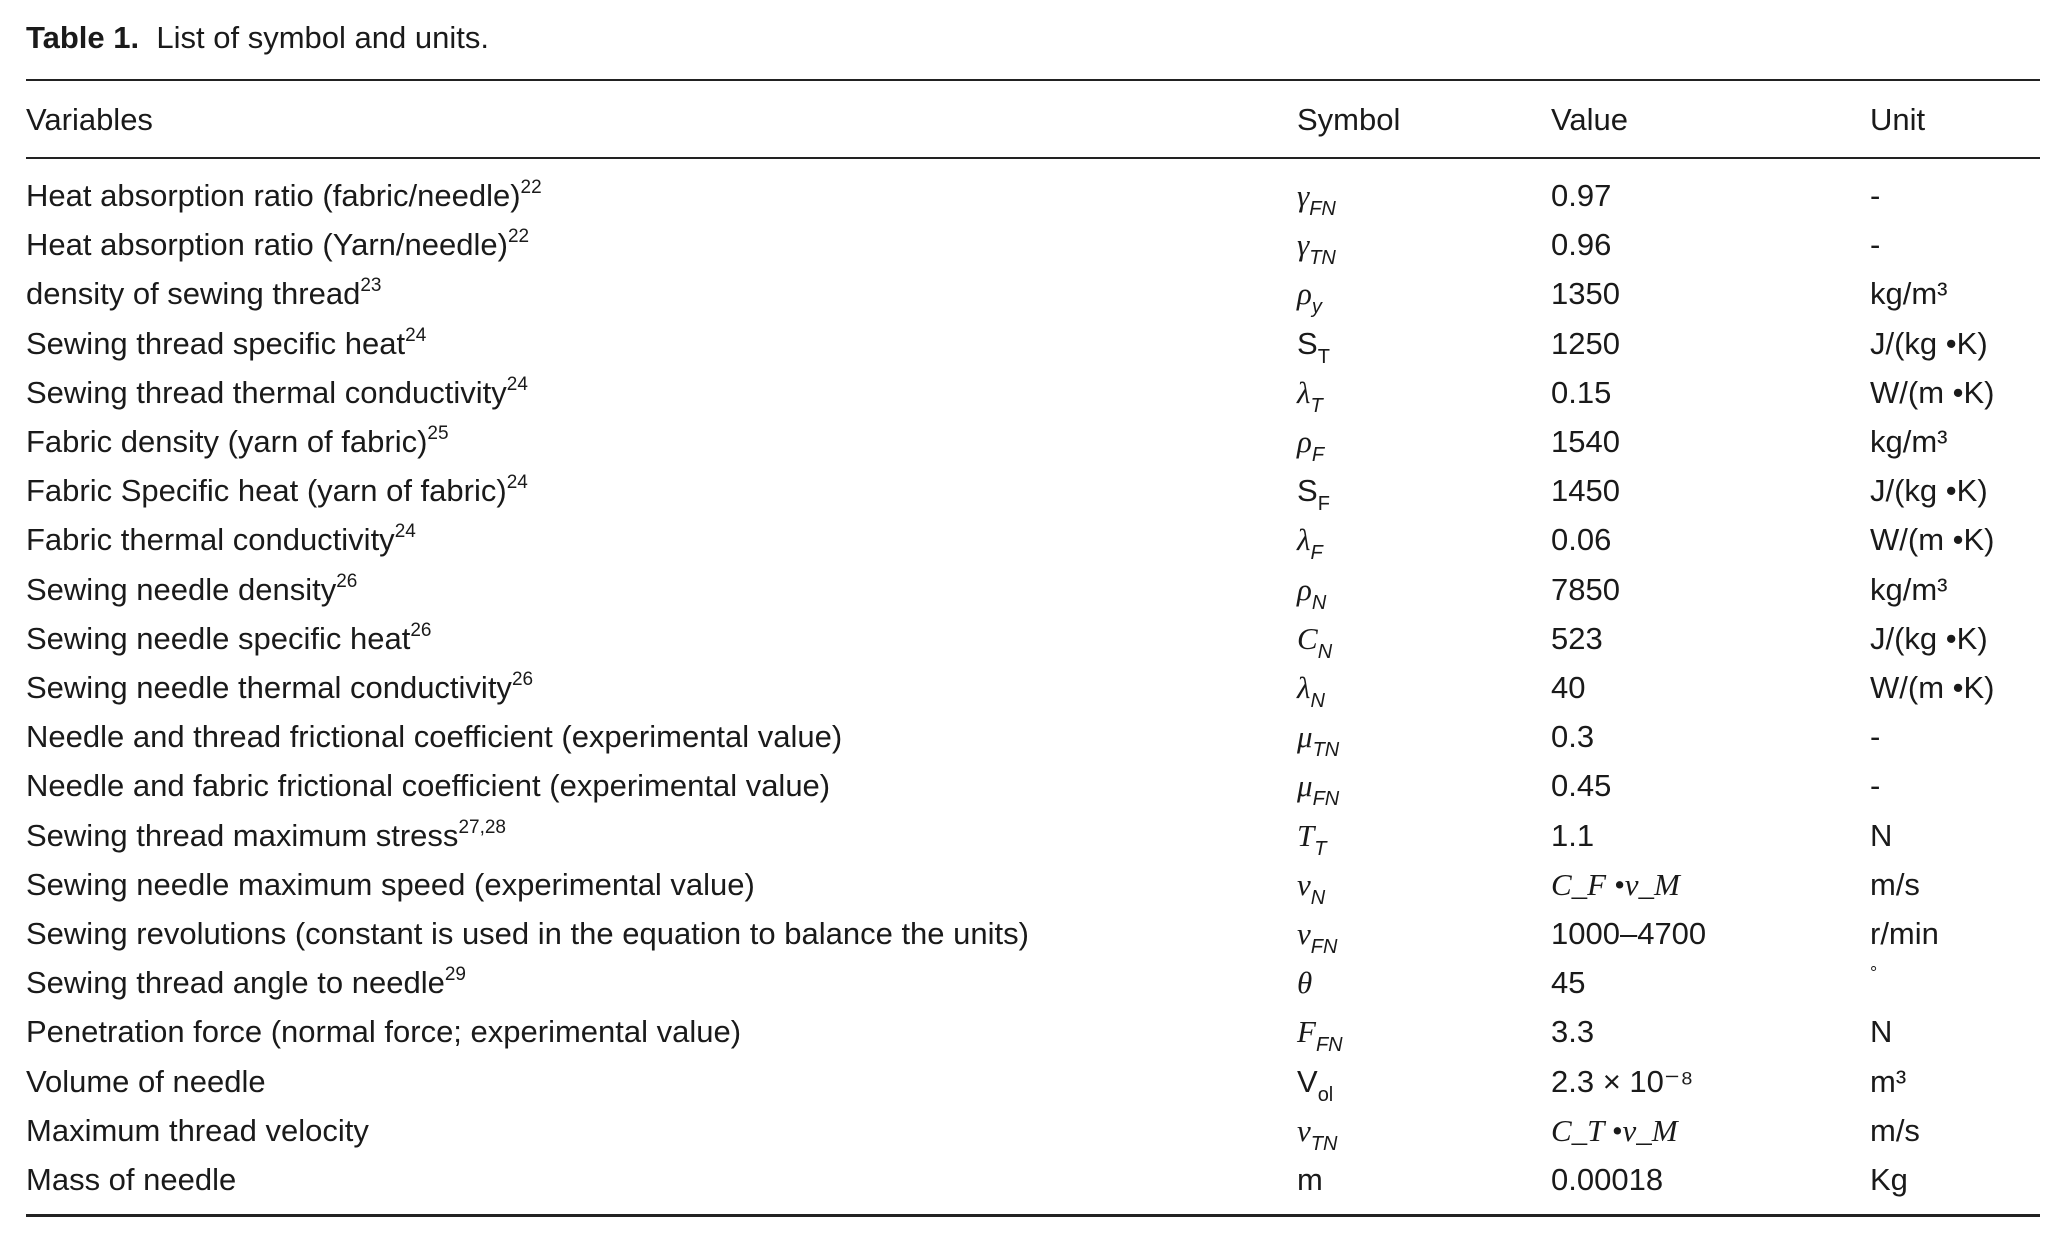  What do you see at coordinates (227, 441) in the screenshot?
I see `variable-text: Fabric density (yarn of fabric)` at bounding box center [227, 441].